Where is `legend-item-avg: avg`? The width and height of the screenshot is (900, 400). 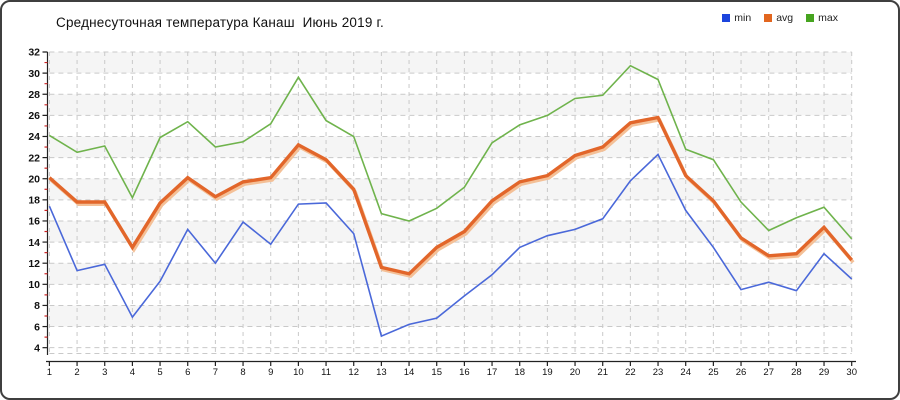 legend-item-avg: avg is located at coordinates (778, 18).